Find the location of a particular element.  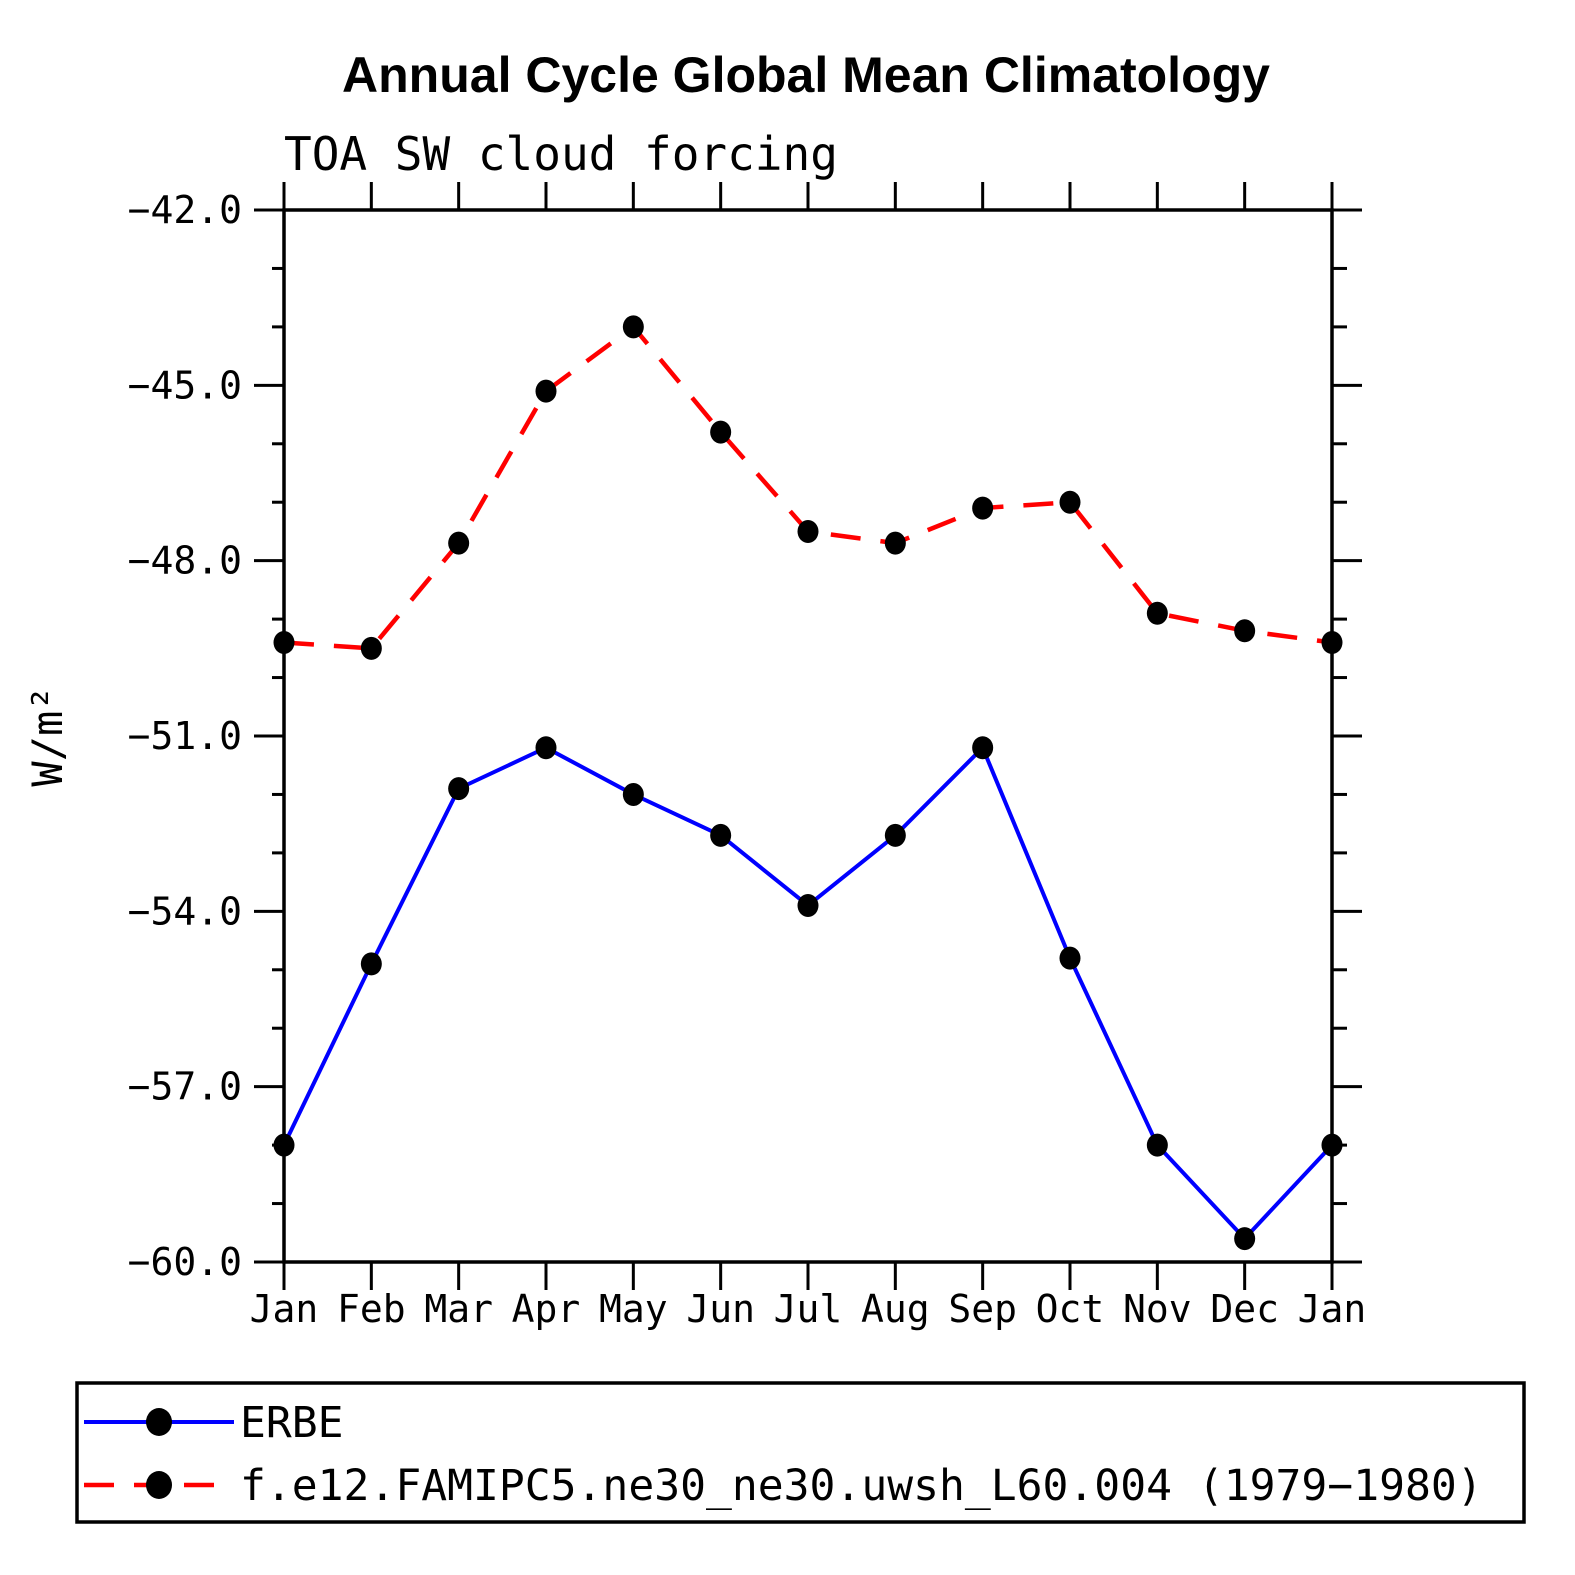

x-tick-label: Sep is located at coordinates (982, 1309).